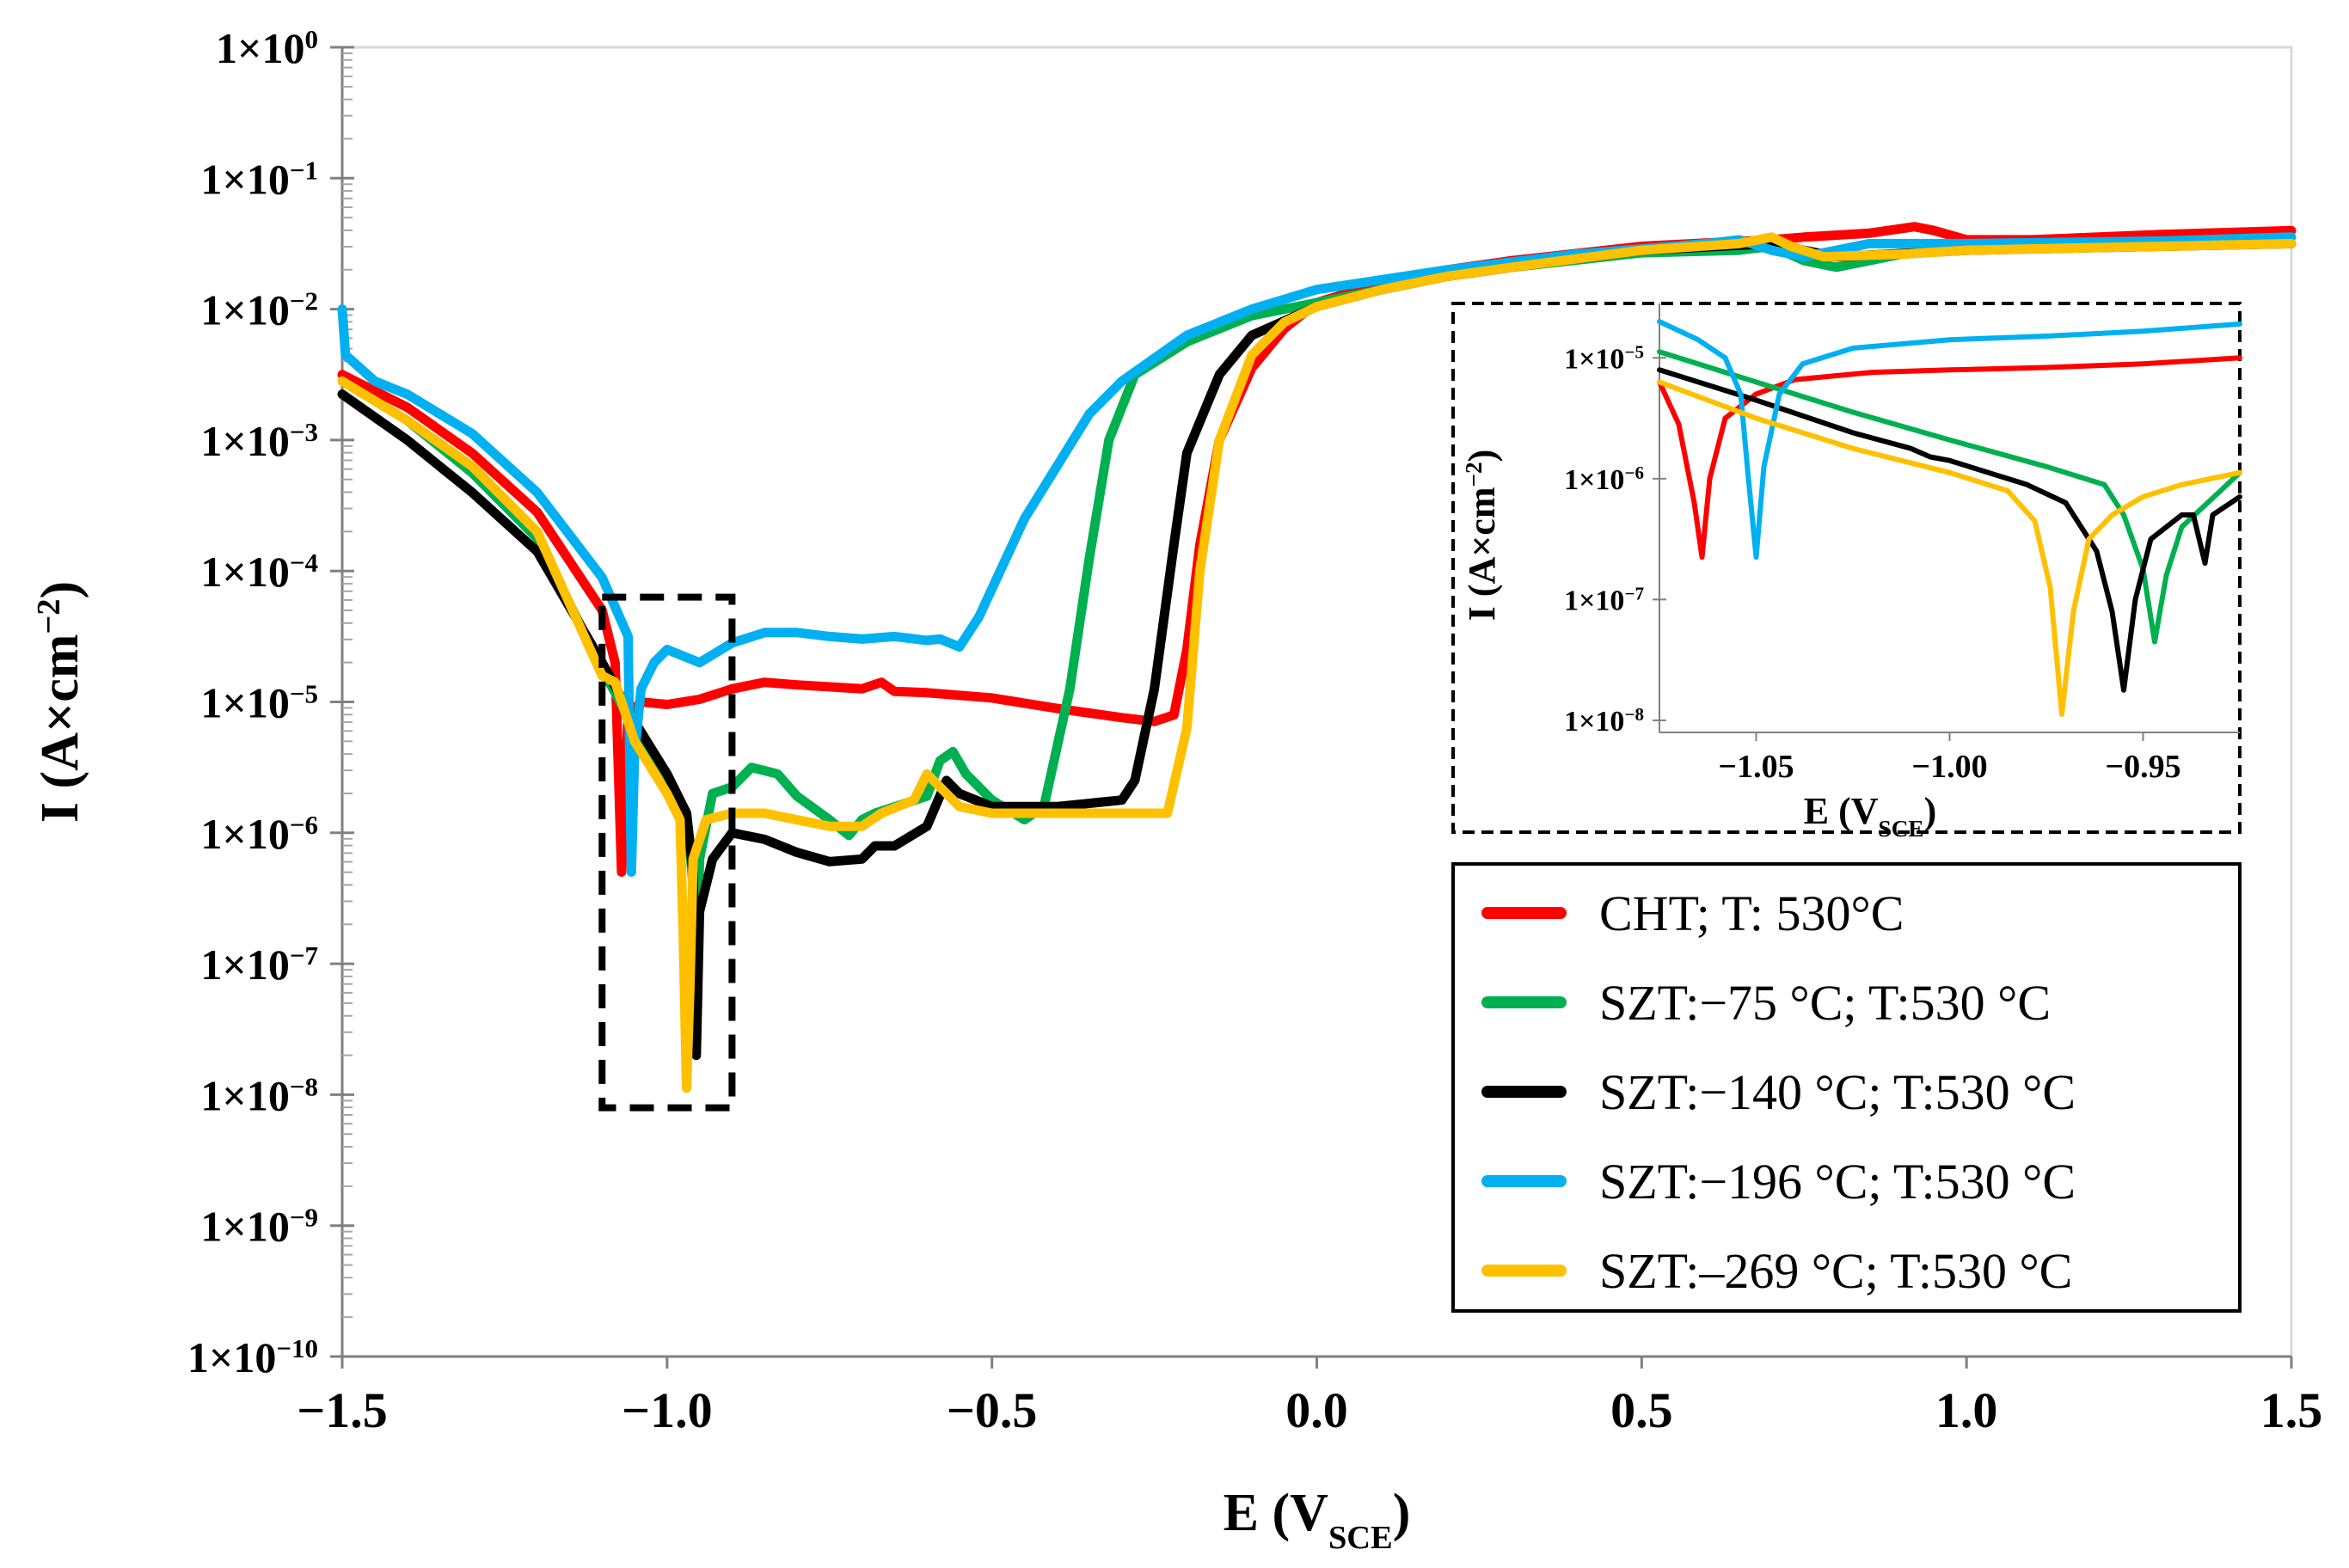  Describe the element at coordinates (304, 563) in the screenshot. I see `y-tick-label-part: −4` at that location.